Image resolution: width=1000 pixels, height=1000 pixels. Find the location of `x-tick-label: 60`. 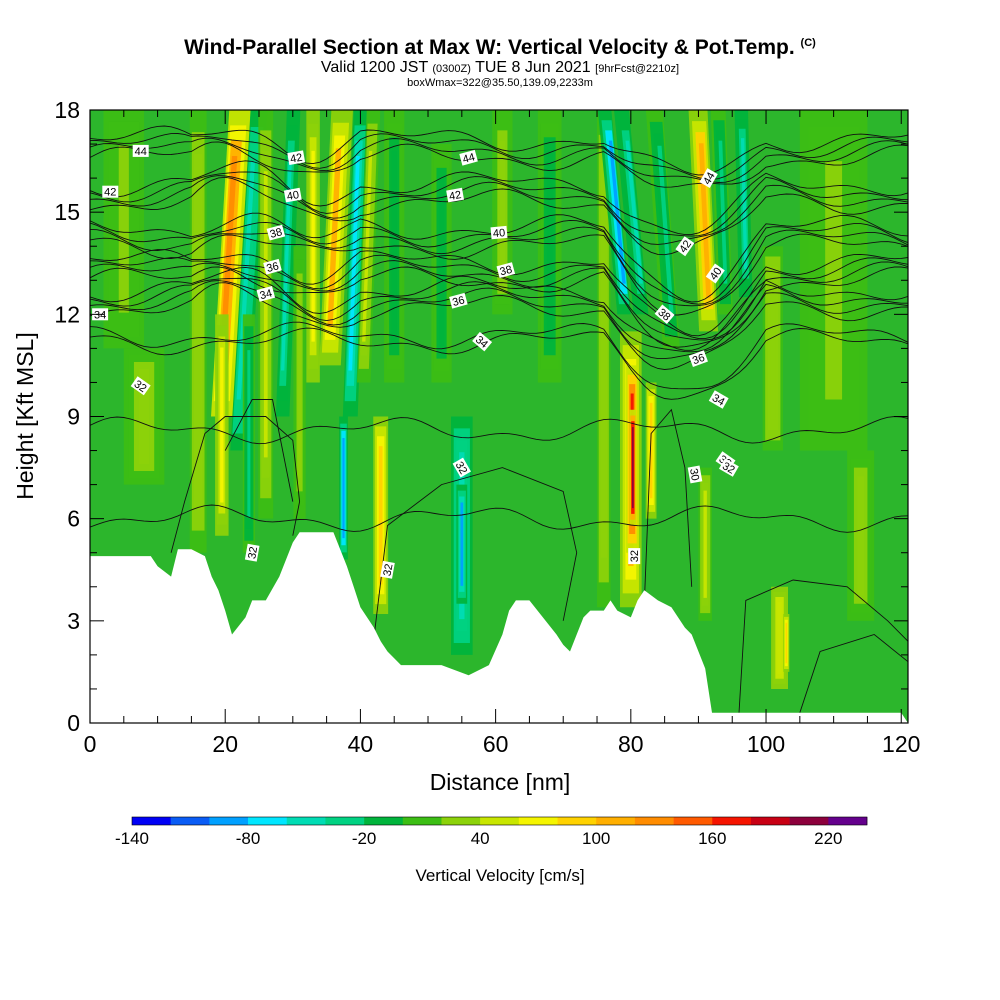

x-tick-label: 60 is located at coordinates (496, 744).